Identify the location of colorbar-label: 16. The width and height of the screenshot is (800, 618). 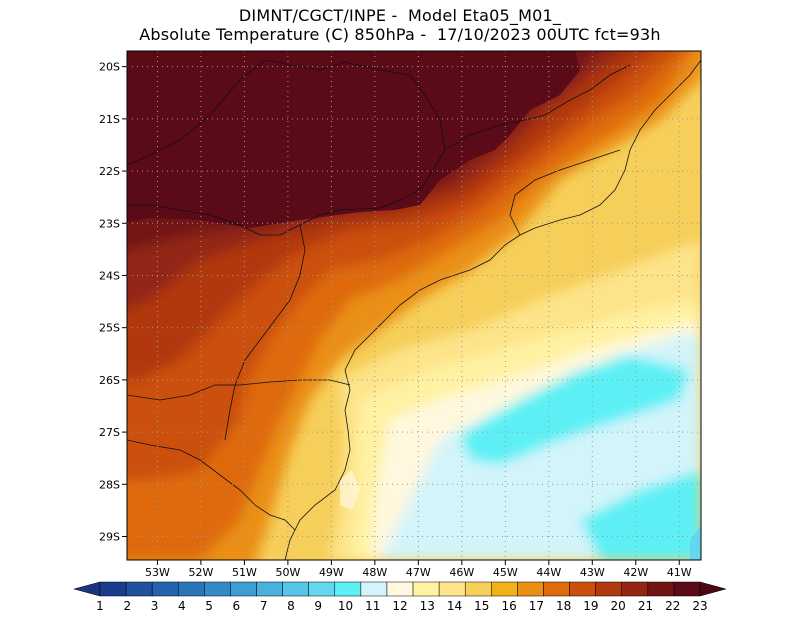
(508, 606).